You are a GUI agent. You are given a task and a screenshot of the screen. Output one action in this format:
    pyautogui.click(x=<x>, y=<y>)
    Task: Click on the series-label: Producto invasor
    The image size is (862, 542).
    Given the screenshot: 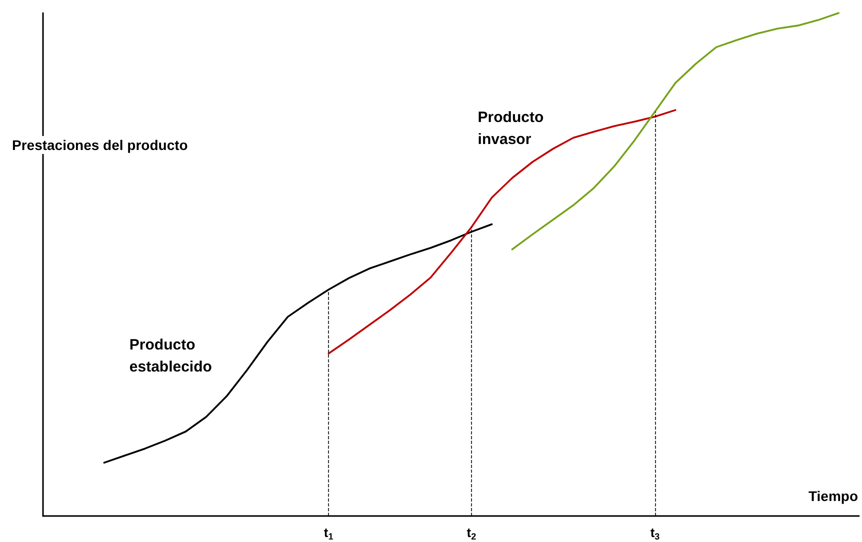 What is the action you would take?
    pyautogui.click(x=513, y=128)
    